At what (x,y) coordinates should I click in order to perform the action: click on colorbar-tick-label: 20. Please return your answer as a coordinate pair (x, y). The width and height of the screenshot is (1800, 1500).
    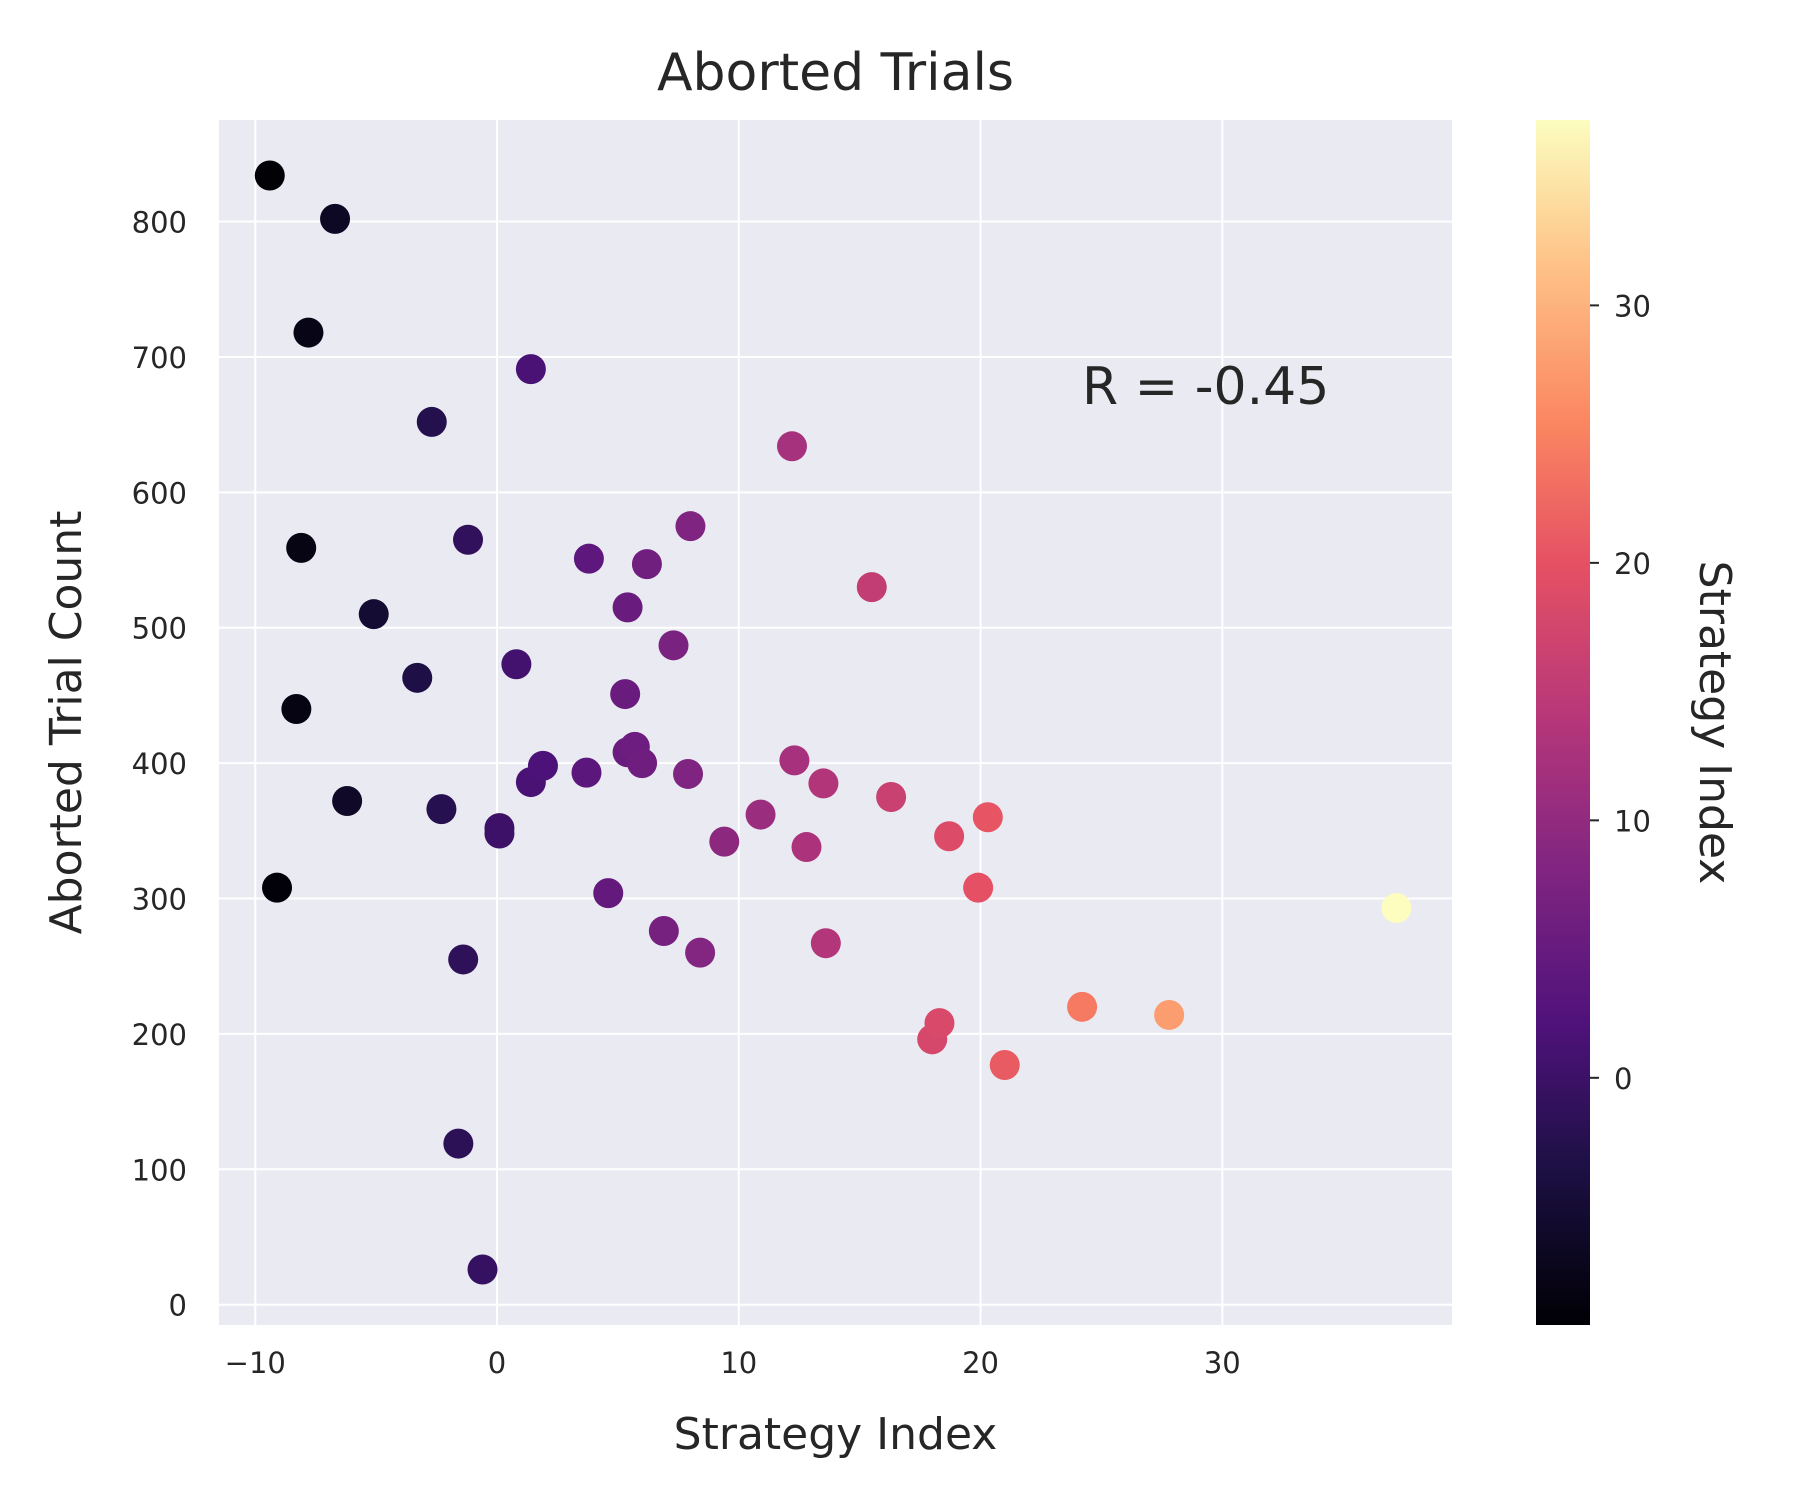
    Looking at the image, I should click on (1632, 564).